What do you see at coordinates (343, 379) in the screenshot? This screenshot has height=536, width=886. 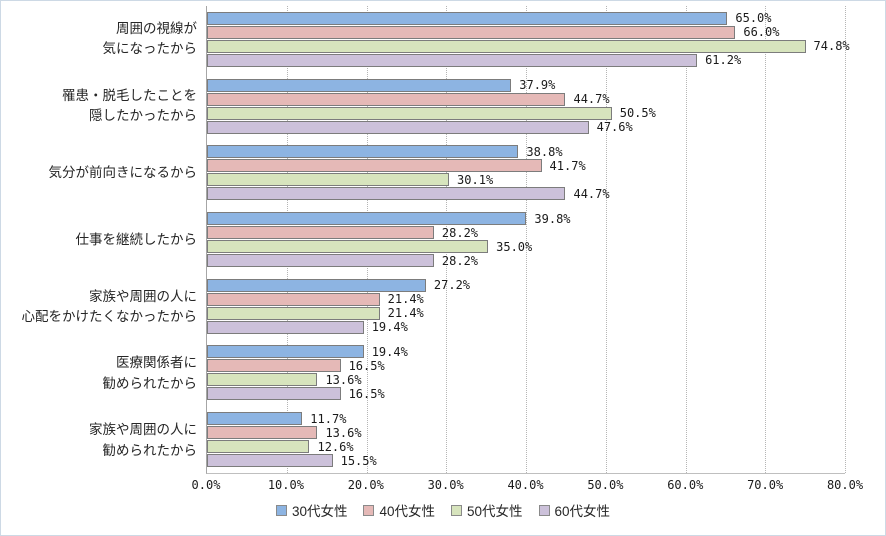 I see `data-label: 13.6%` at bounding box center [343, 379].